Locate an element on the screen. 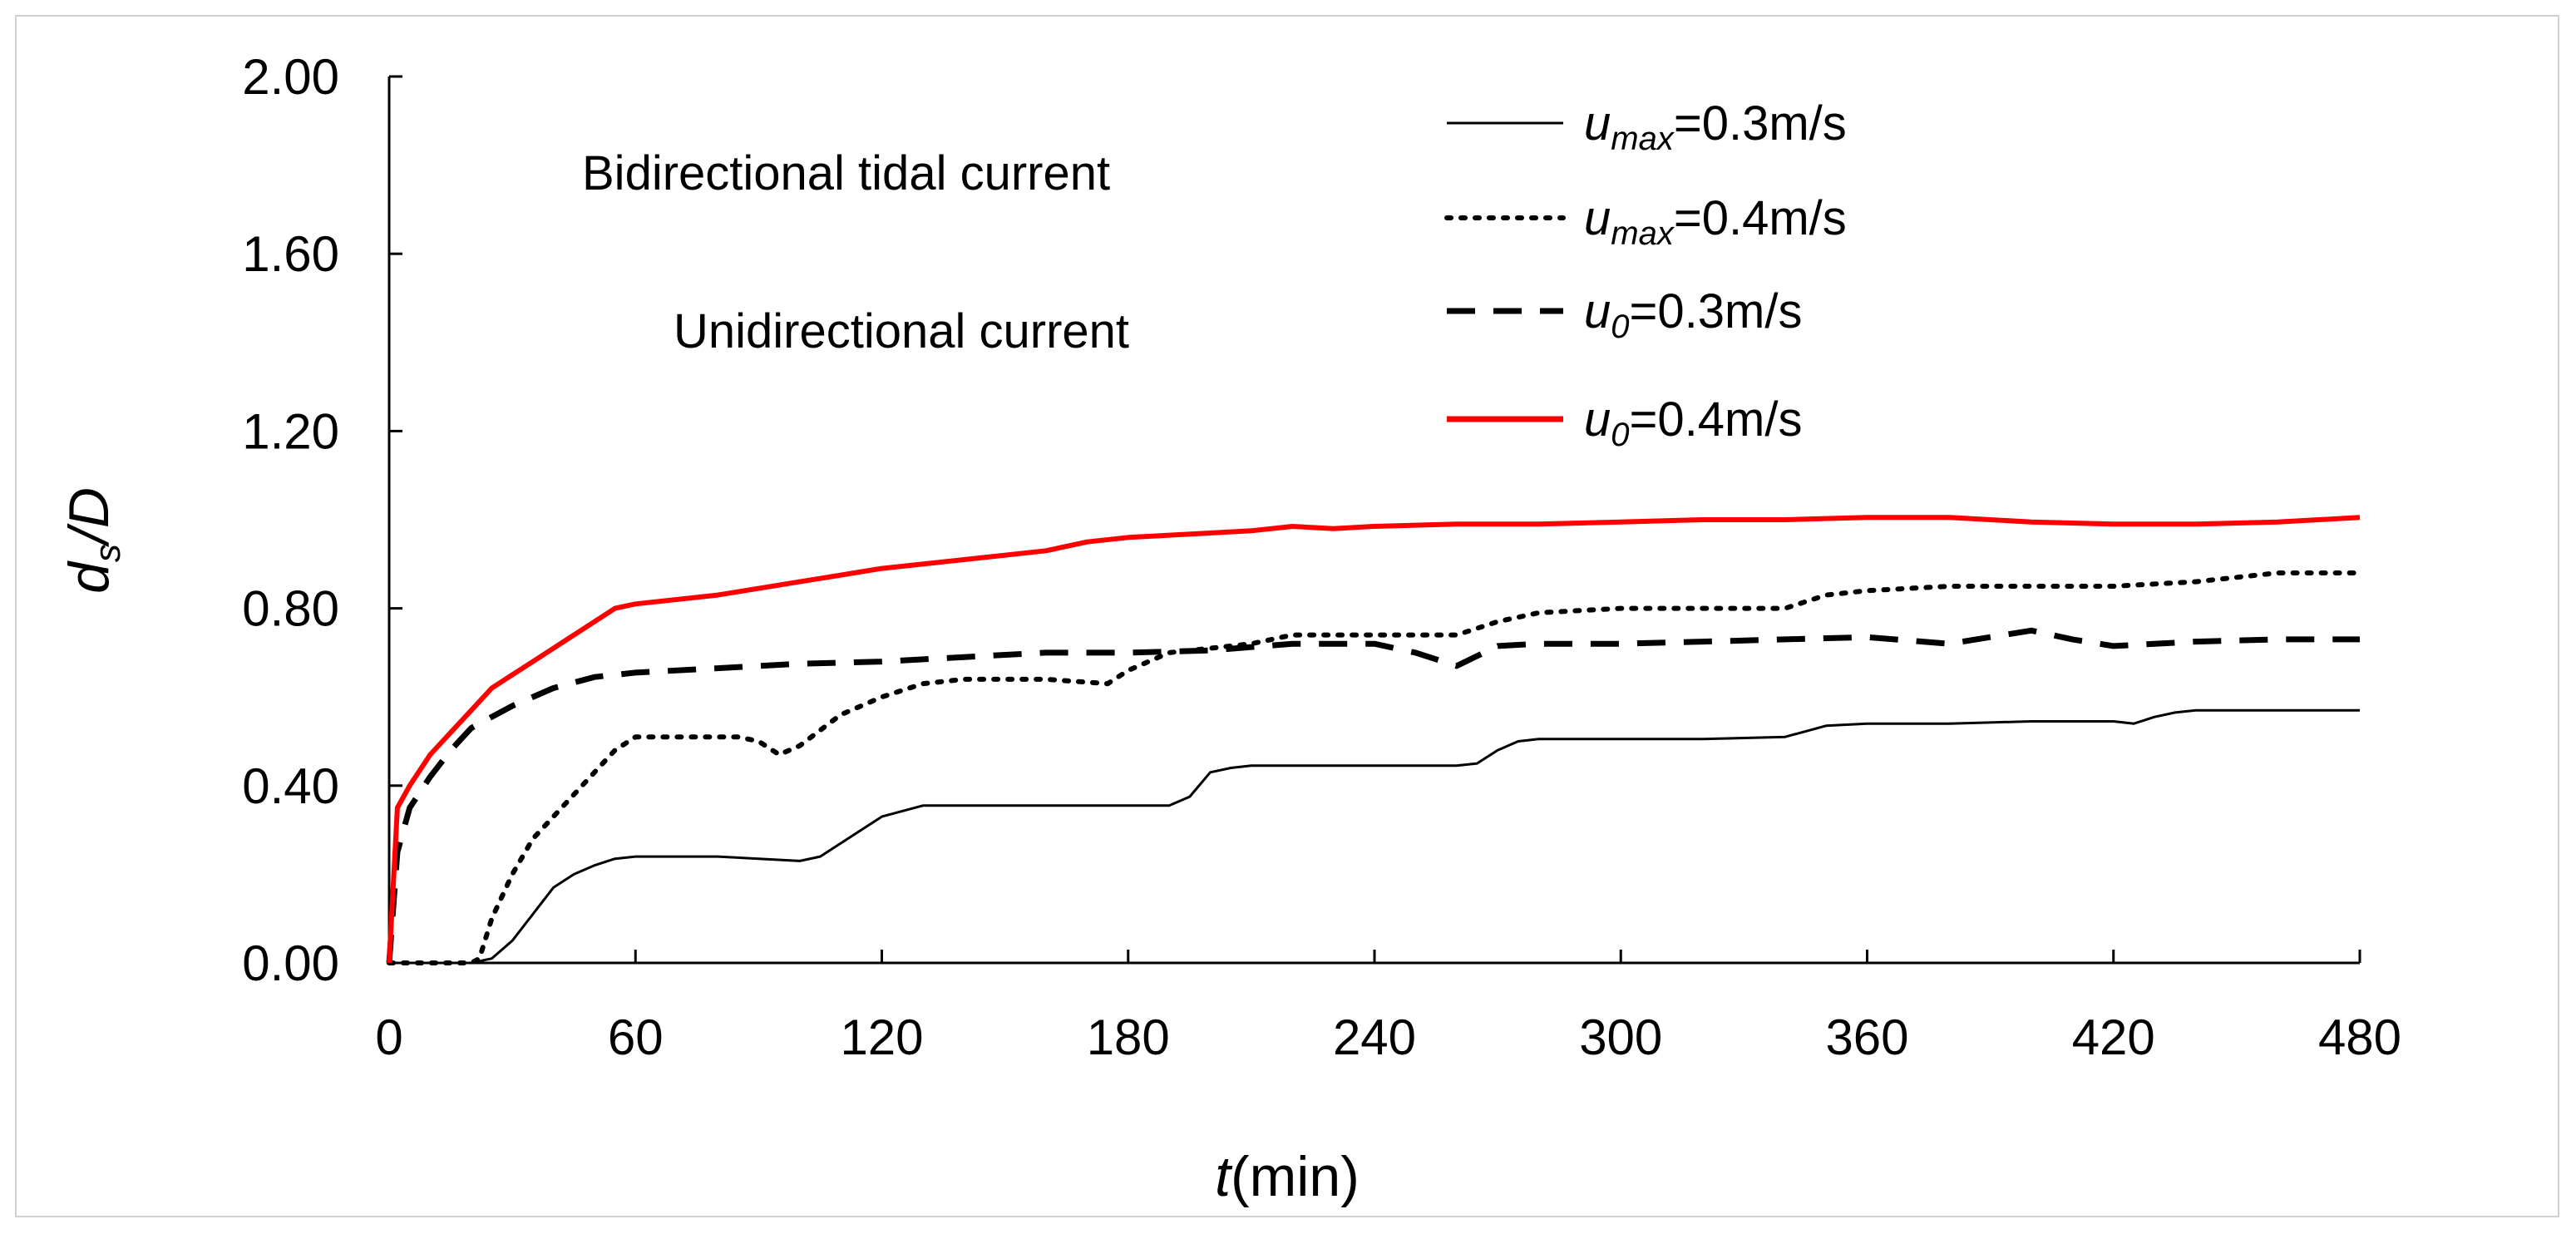 Image resolution: width=2576 pixels, height=1234 pixels. x-tick-label: 480 is located at coordinates (2359, 1037).